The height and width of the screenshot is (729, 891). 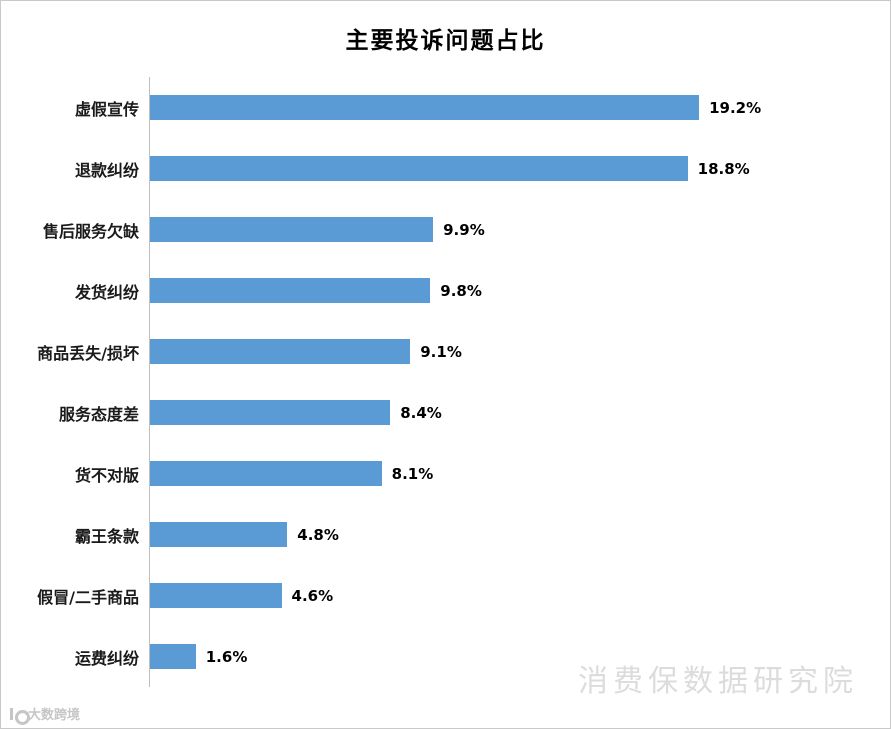 What do you see at coordinates (90, 231) in the screenshot?
I see `category-label: 售后服务欠缺` at bounding box center [90, 231].